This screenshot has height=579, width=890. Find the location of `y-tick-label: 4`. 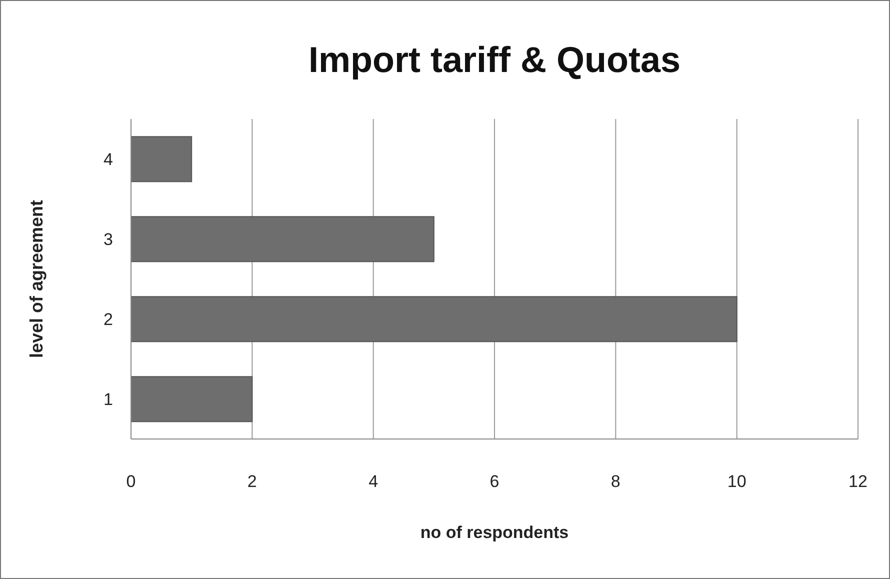

y-tick-label: 4 is located at coordinates (108, 160).